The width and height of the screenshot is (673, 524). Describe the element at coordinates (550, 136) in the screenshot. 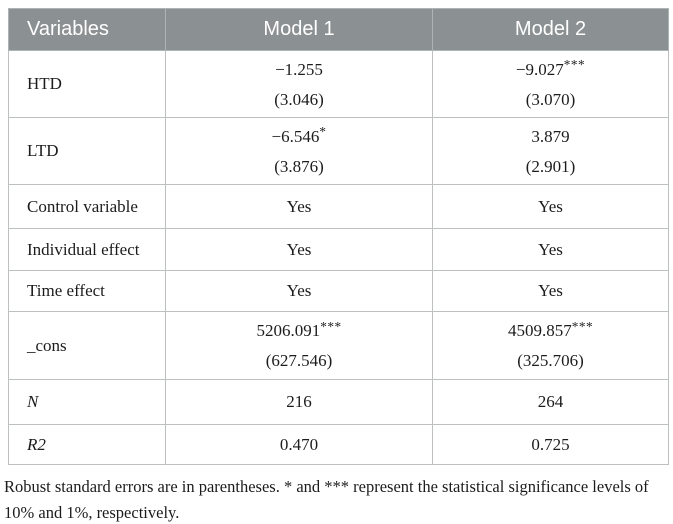

I see `estimate-value: 3.879` at that location.